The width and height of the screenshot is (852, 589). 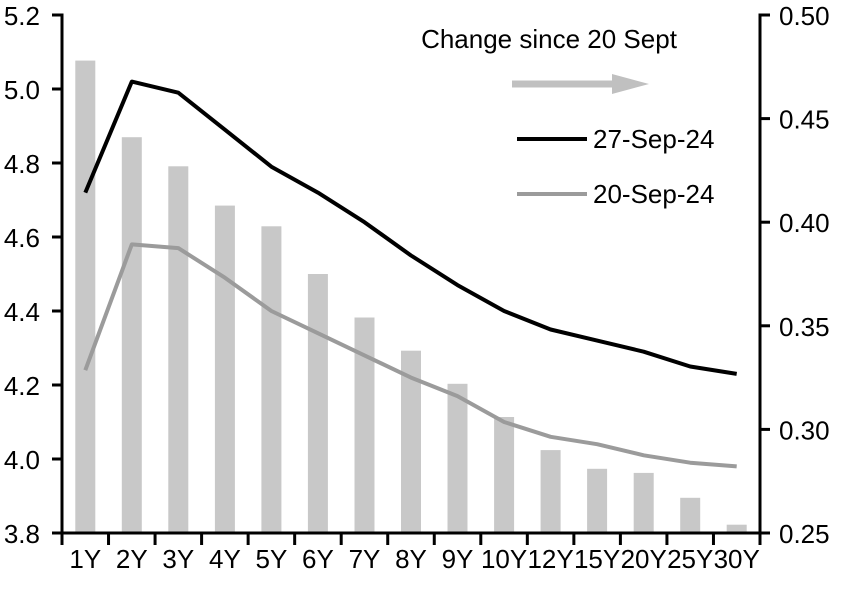 What do you see at coordinates (580, 84) in the screenshot?
I see `change-arrow-icon` at bounding box center [580, 84].